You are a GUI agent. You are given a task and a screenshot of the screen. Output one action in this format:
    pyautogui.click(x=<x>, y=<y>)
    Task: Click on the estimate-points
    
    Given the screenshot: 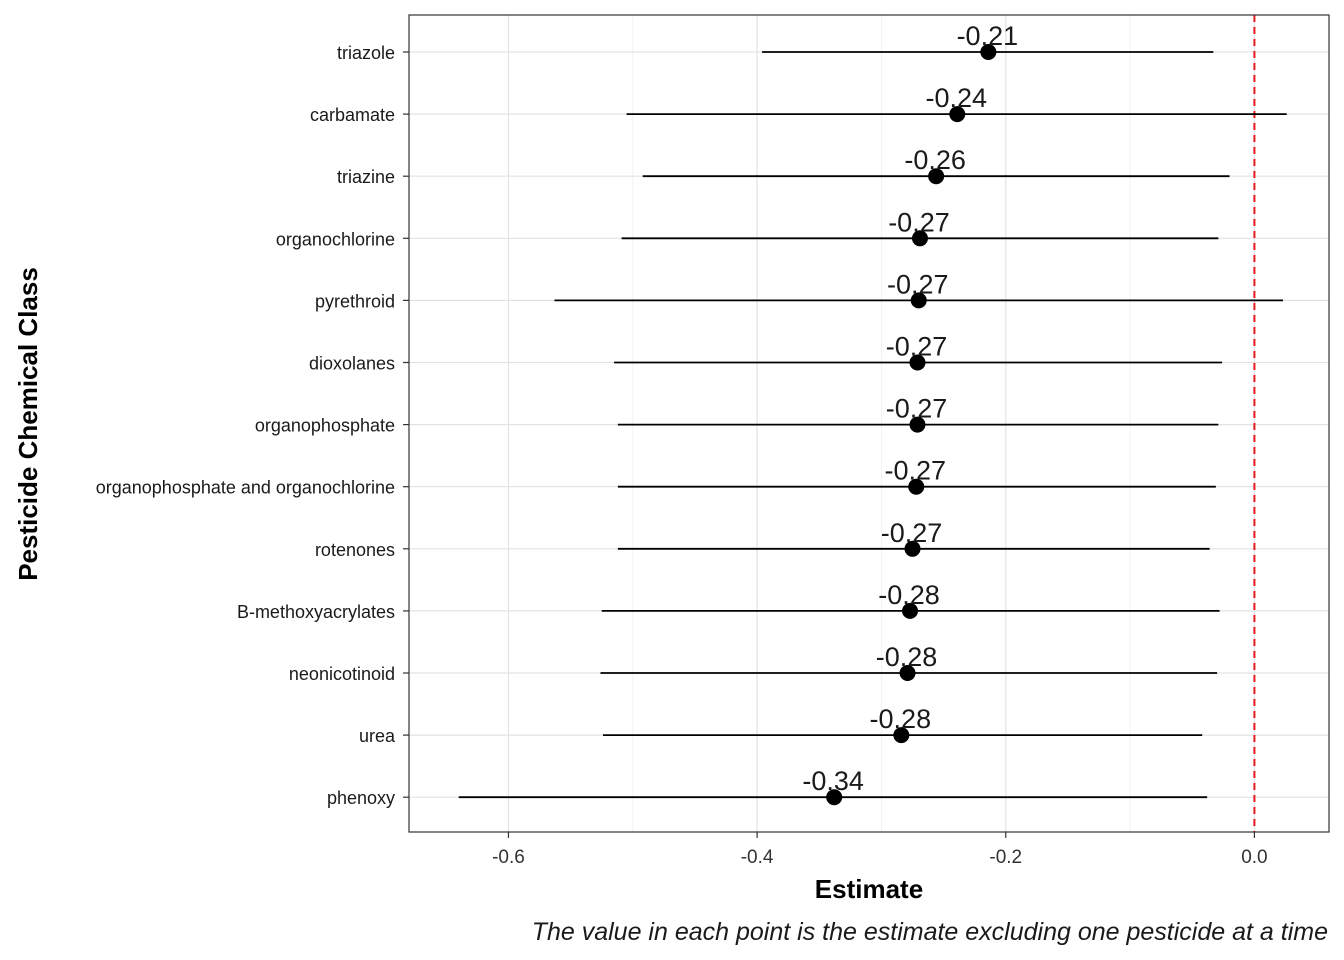 What is the action you would take?
    pyautogui.click(x=911, y=425)
    